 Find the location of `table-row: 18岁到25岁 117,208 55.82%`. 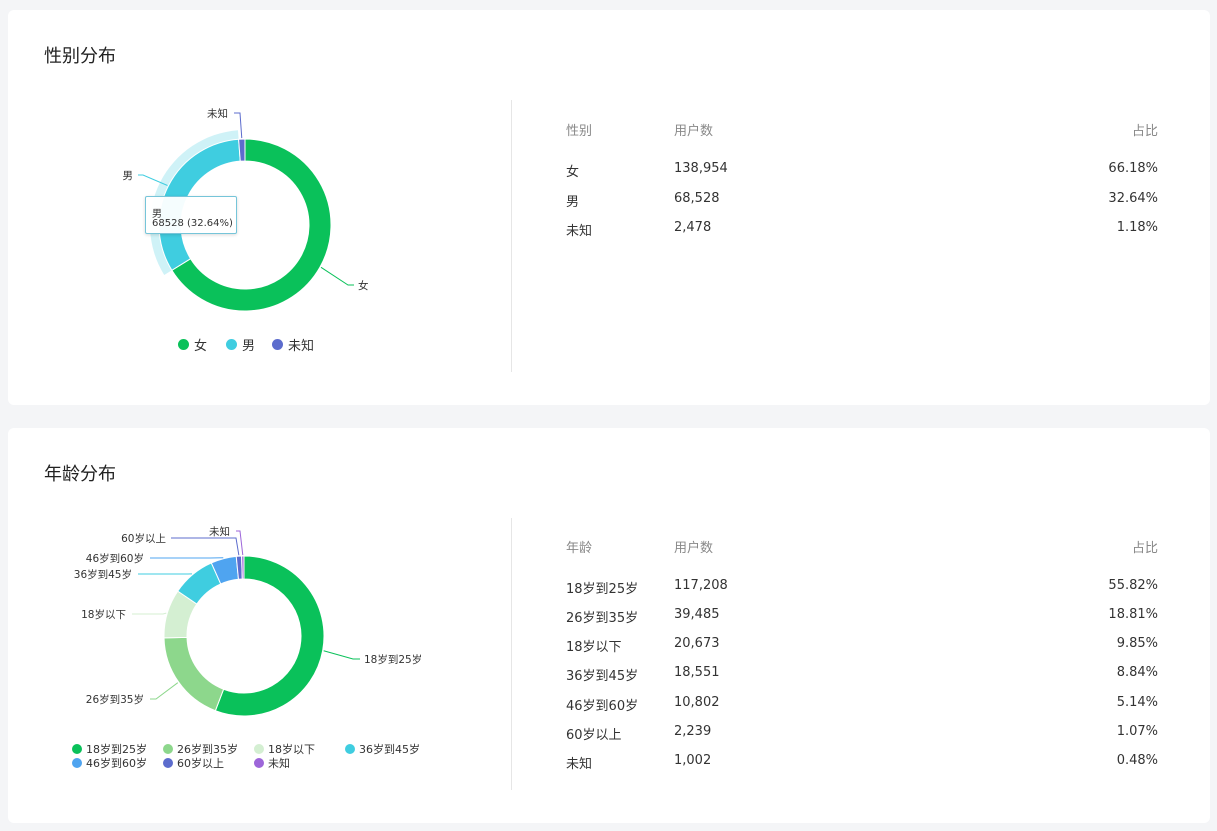

table-row: 18岁到25岁 117,208 55.82% is located at coordinates (862, 588).